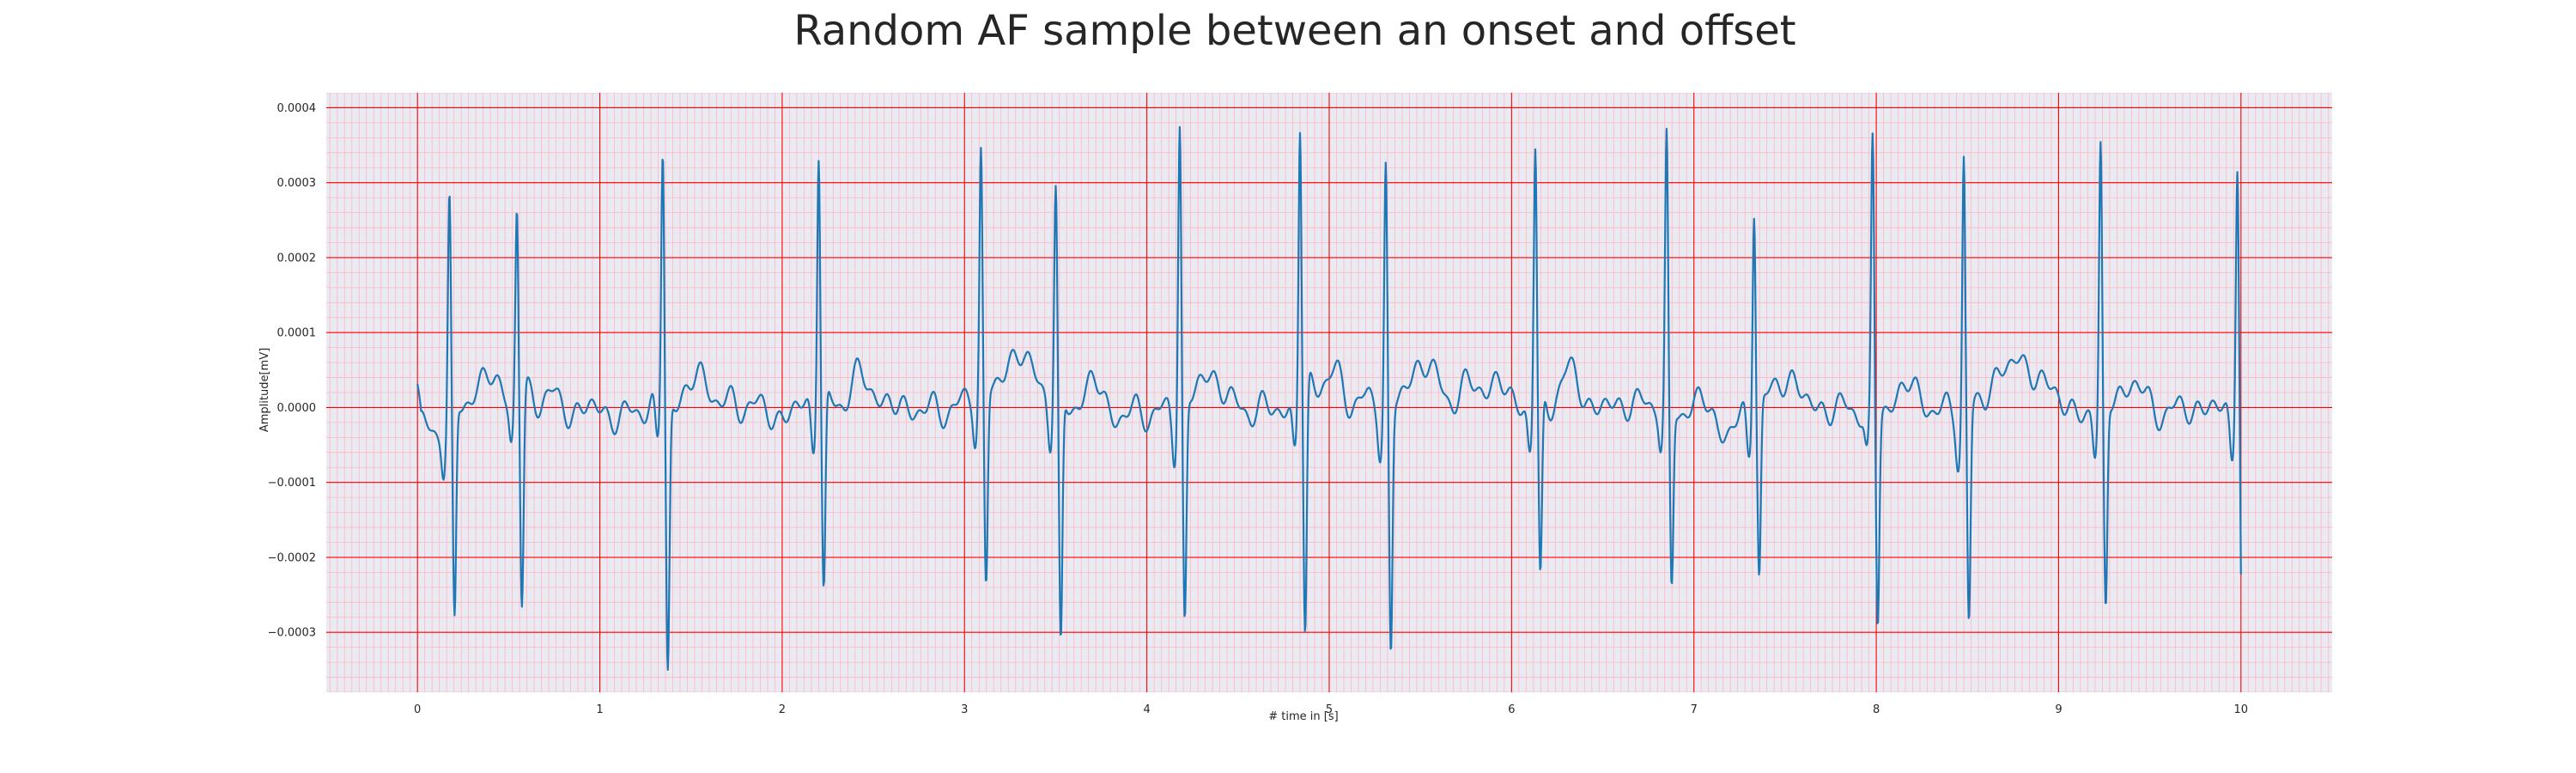 This screenshot has width=2576, height=773. Describe the element at coordinates (297, 108) in the screenshot. I see `y-tick-label: 0.0004` at that location.